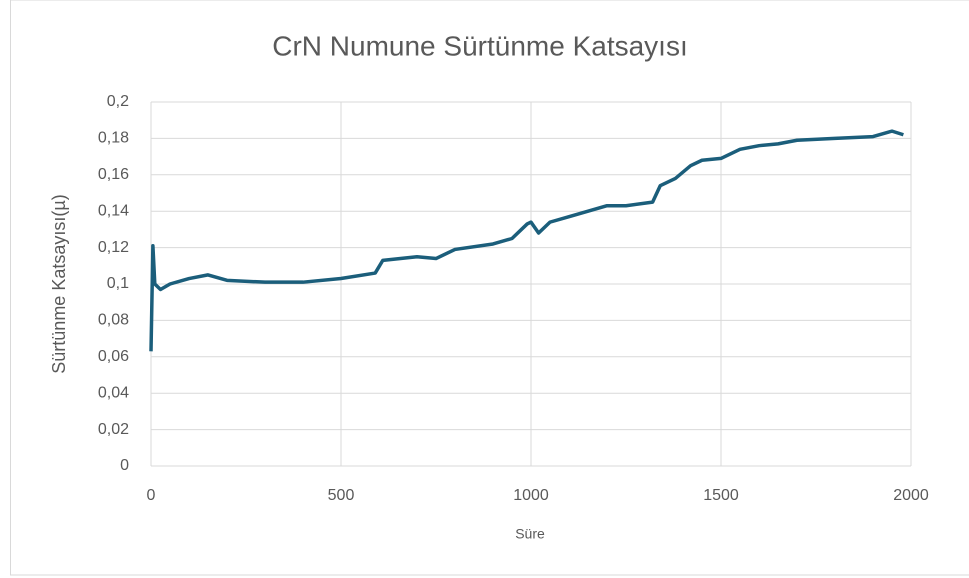 Image resolution: width=969 pixels, height=578 pixels. Describe the element at coordinates (480, 45) in the screenshot. I see `chart-title: CrN Numune Sürtünme Katsayısı` at that location.